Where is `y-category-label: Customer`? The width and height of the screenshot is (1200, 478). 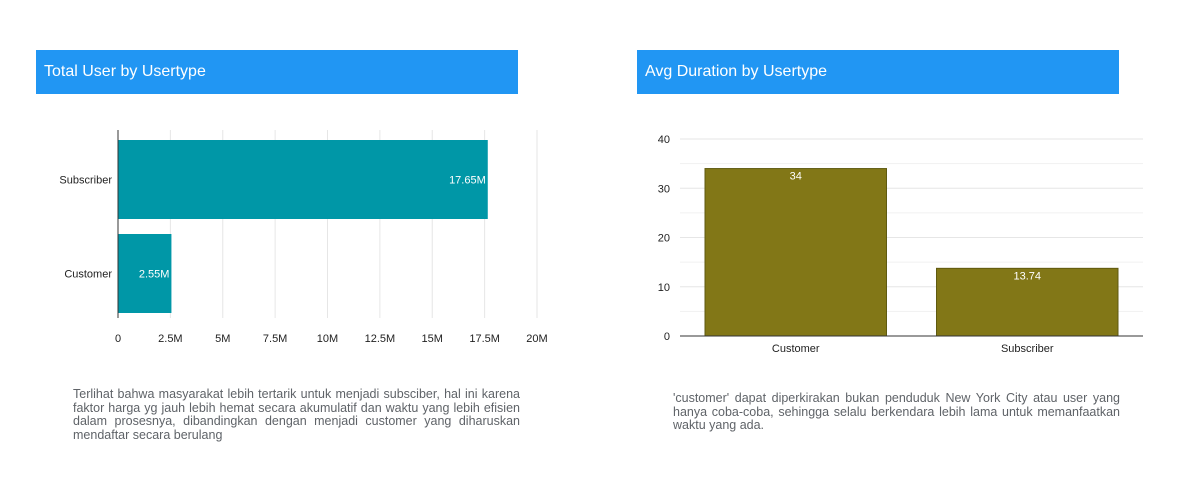 y-category-label: Customer is located at coordinates (88, 275).